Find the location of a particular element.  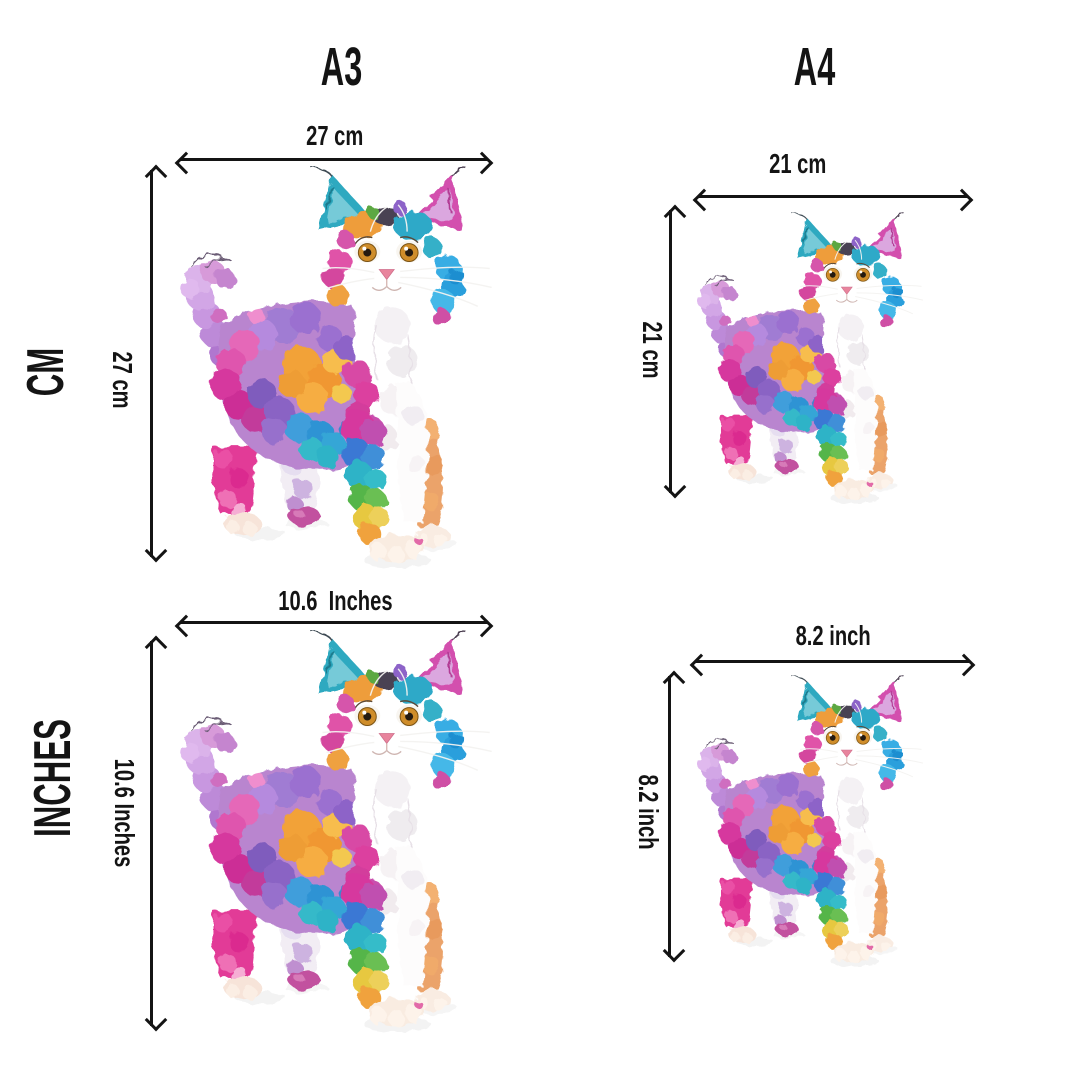

a4-inches-width-arrow is located at coordinates (832, 661).